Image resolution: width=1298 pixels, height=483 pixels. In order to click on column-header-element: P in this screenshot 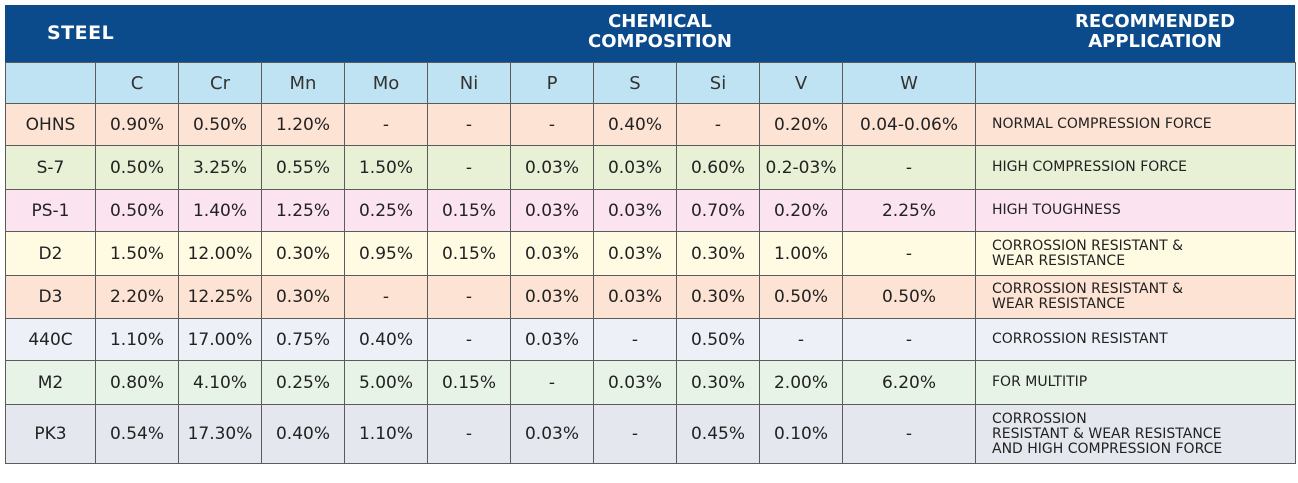, I will do `click(552, 83)`.